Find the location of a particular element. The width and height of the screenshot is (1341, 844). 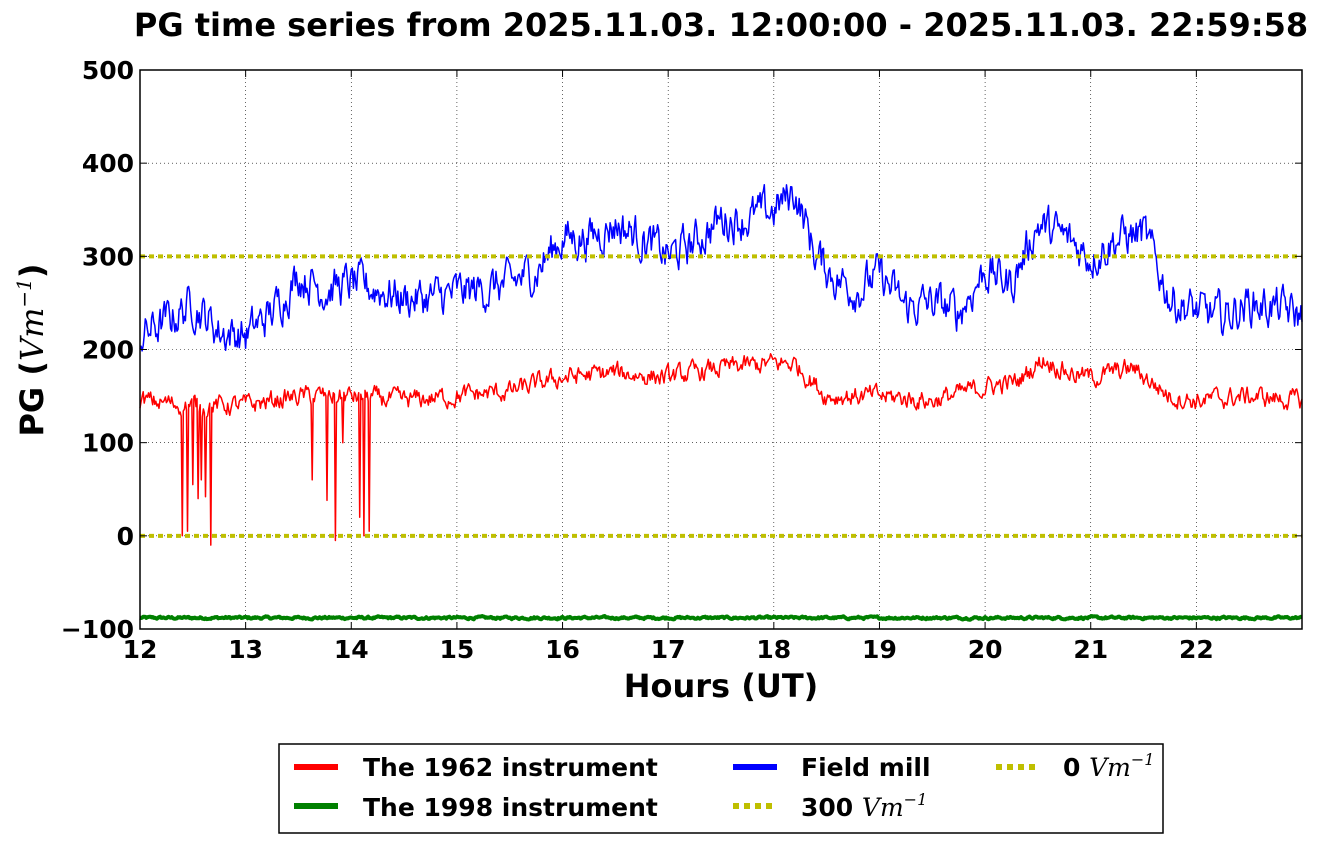

x-tick-label: 19 is located at coordinates (879, 649).